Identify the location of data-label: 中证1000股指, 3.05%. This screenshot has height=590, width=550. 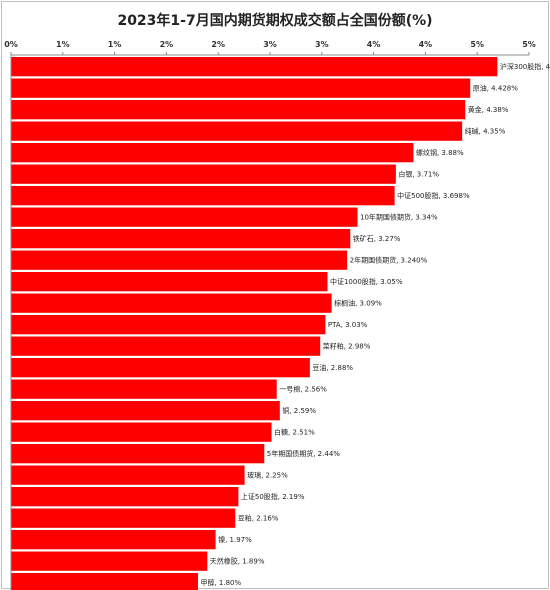
(366, 281).